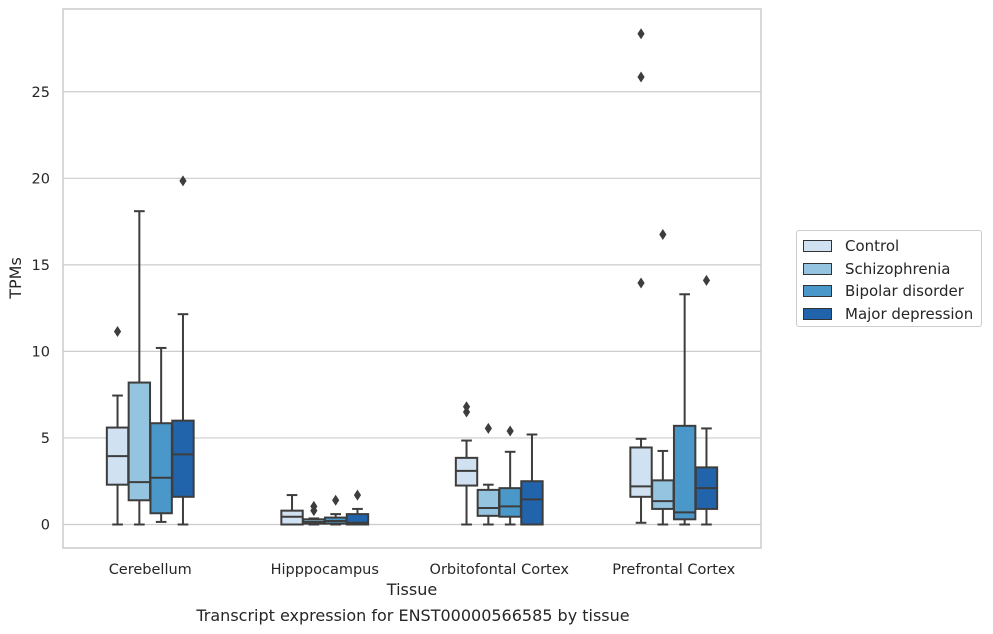  I want to click on x-tick-label: Cerebellum, so click(150, 570).